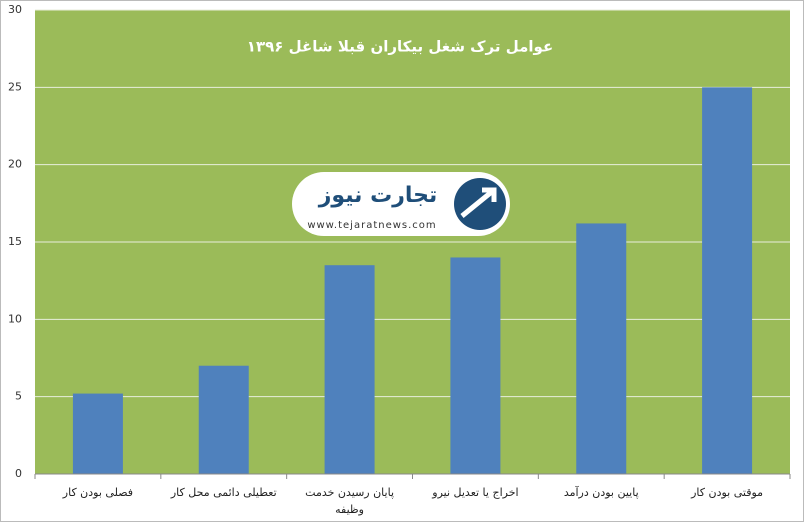 The image size is (804, 522). What do you see at coordinates (727, 492) in the screenshot?
I see `x-tick-label: موقتی بودن کار` at bounding box center [727, 492].